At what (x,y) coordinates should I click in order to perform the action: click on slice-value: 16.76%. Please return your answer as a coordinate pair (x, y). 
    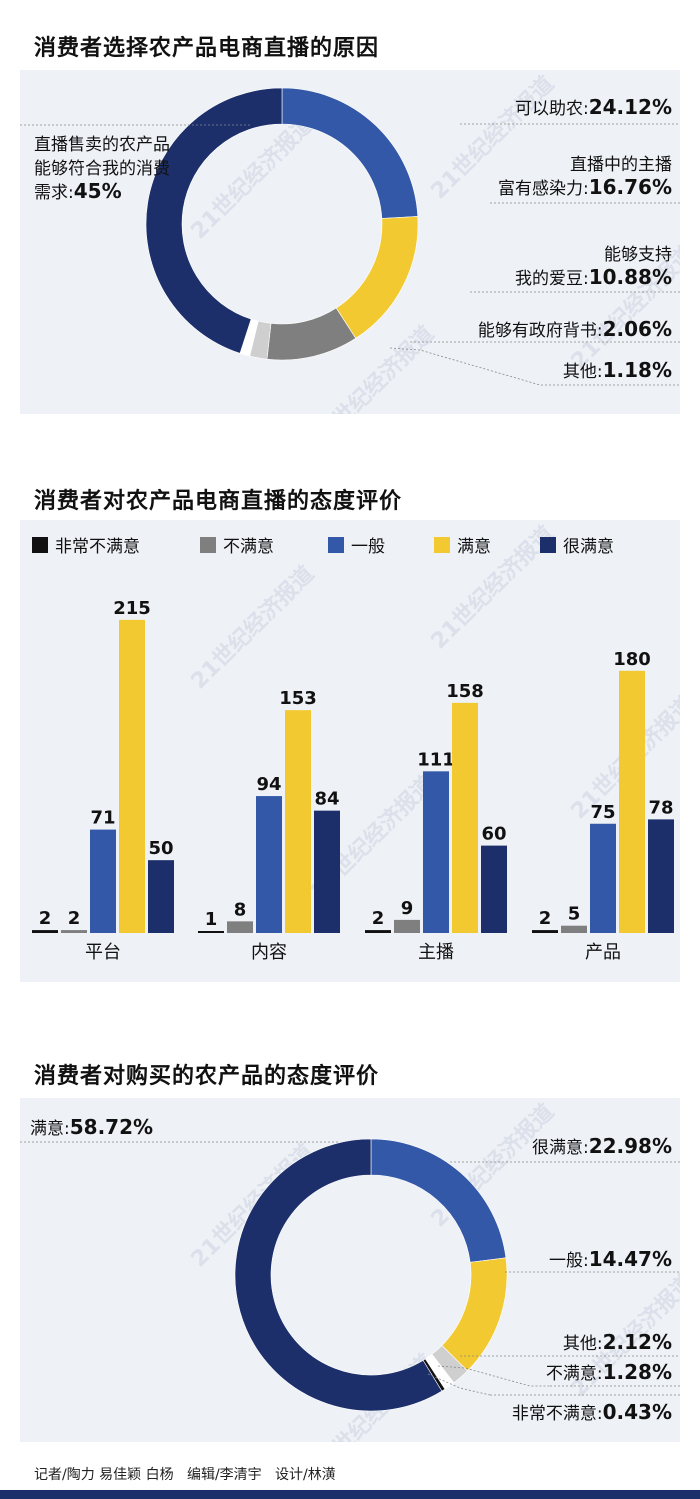
    Looking at the image, I should click on (630, 187).